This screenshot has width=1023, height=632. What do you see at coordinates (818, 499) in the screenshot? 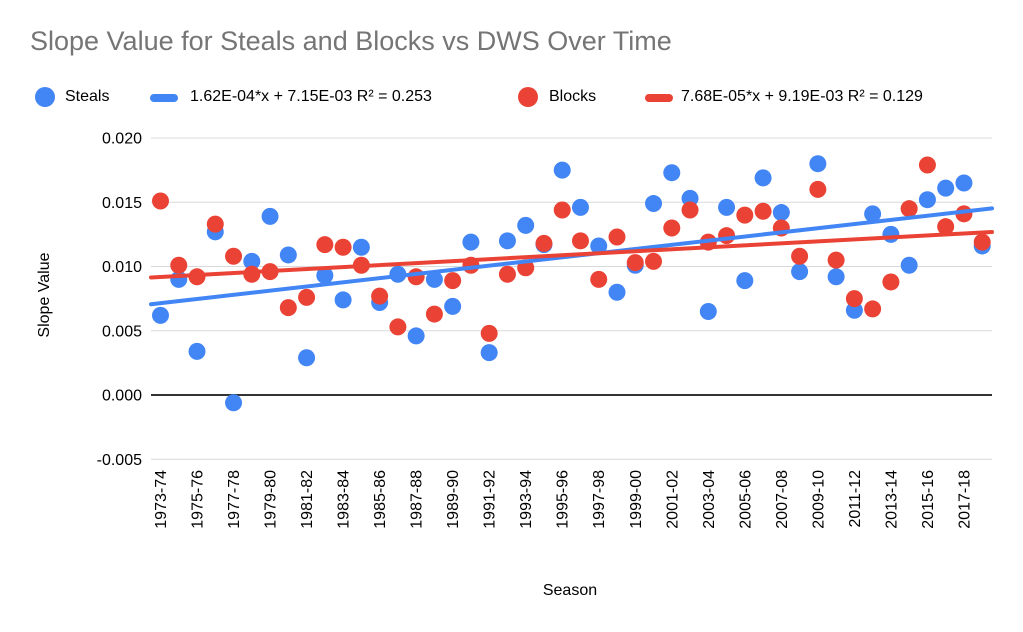
I see `x-tick-label: 2009-10` at bounding box center [818, 499].